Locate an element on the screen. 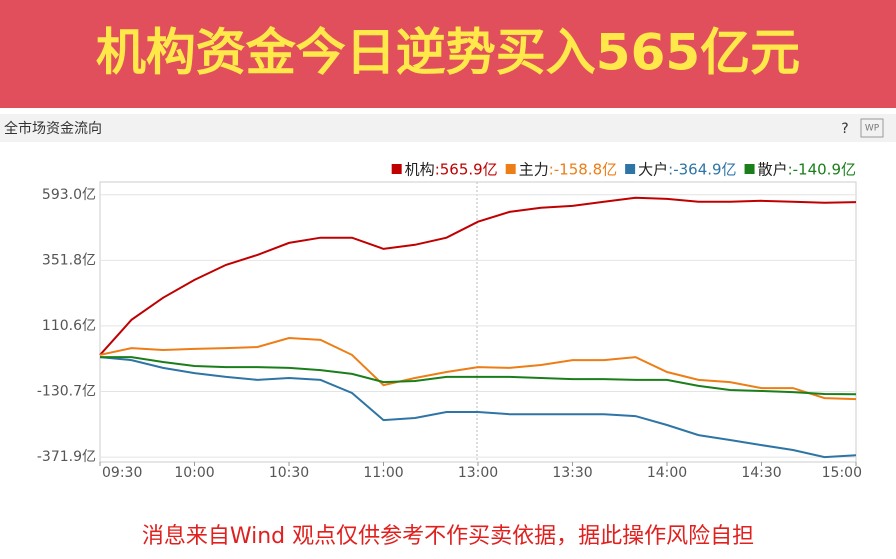  legend-name: 大户 is located at coordinates (653, 170).